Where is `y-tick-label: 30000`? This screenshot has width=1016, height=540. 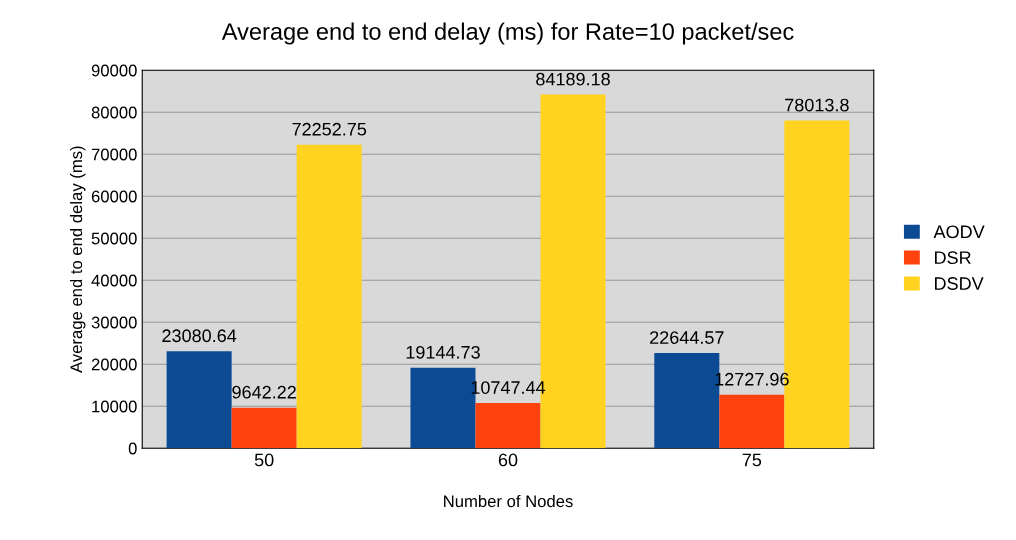 y-tick-label: 30000 is located at coordinates (114, 322).